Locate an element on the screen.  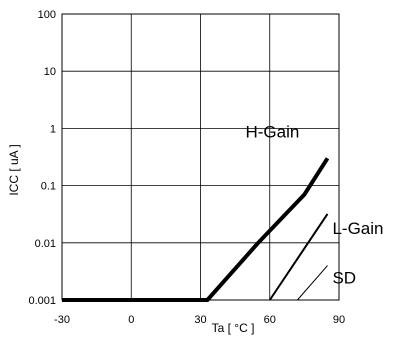
y-tick-label: 0.001 is located at coordinates (42, 301).